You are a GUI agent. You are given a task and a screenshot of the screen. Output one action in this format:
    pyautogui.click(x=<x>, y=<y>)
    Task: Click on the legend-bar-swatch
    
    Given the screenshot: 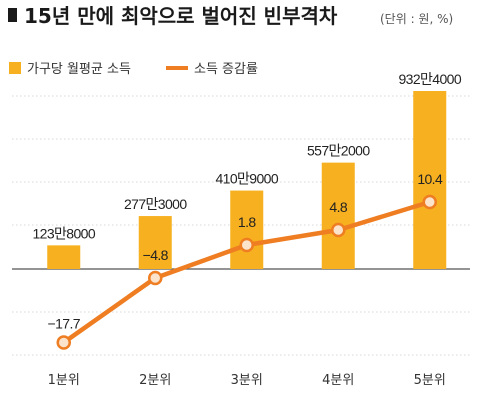 What is the action you would take?
    pyautogui.click(x=15, y=68)
    